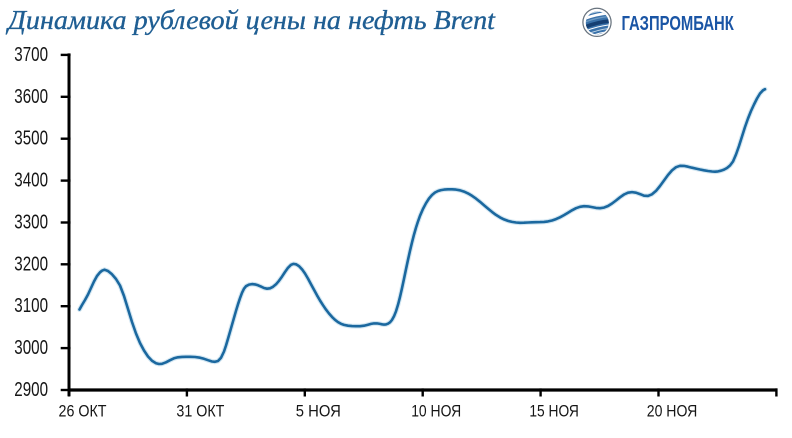  I want to click on svg-text: ГАЗПРОМБАНК, so click(678, 23).